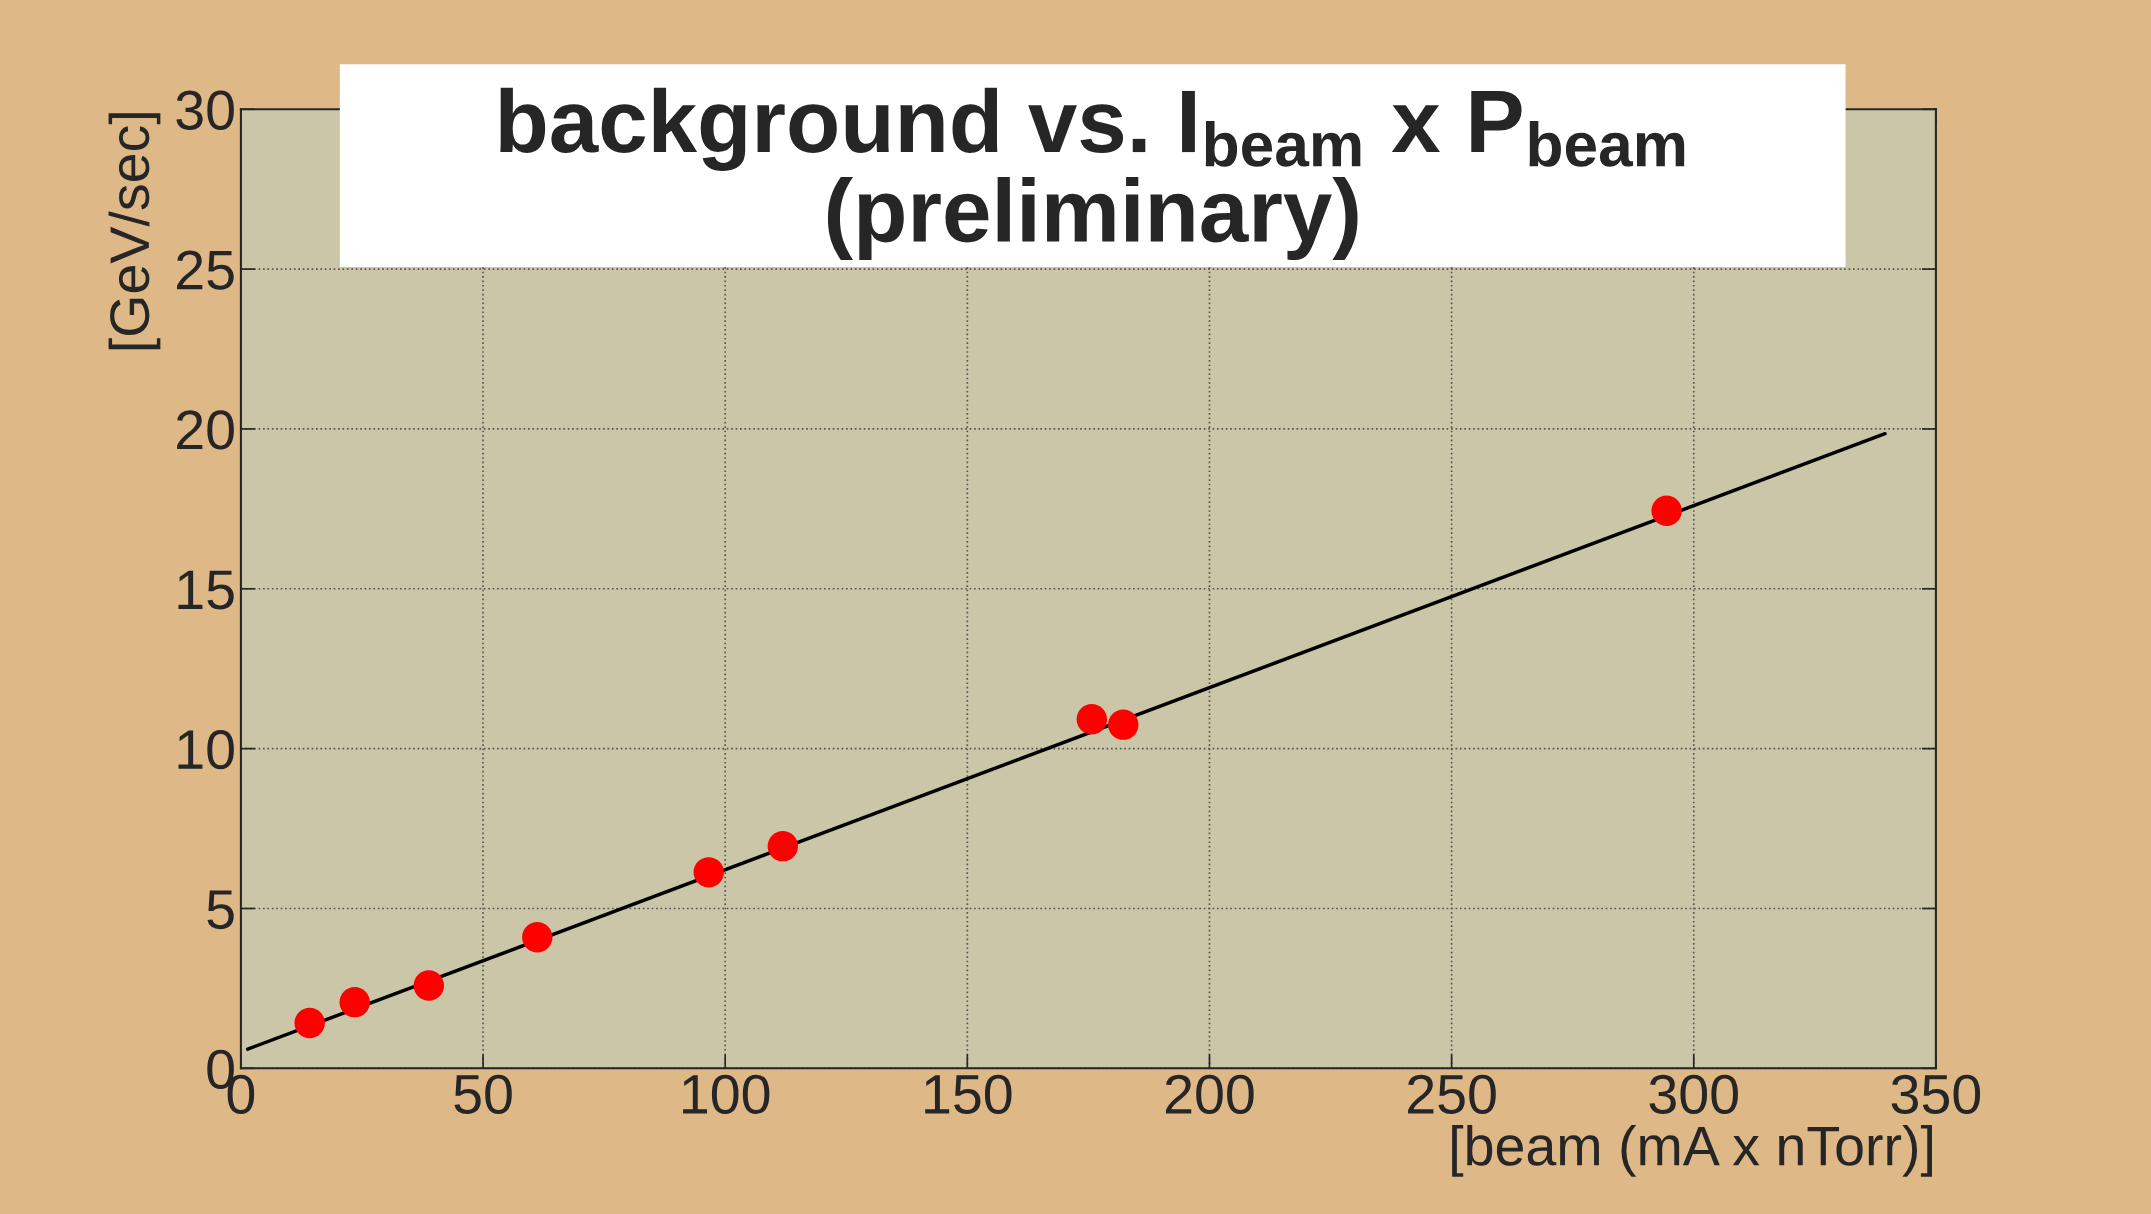 The height and width of the screenshot is (1214, 2151). I want to click on y-tick-label: 15, so click(206, 590).